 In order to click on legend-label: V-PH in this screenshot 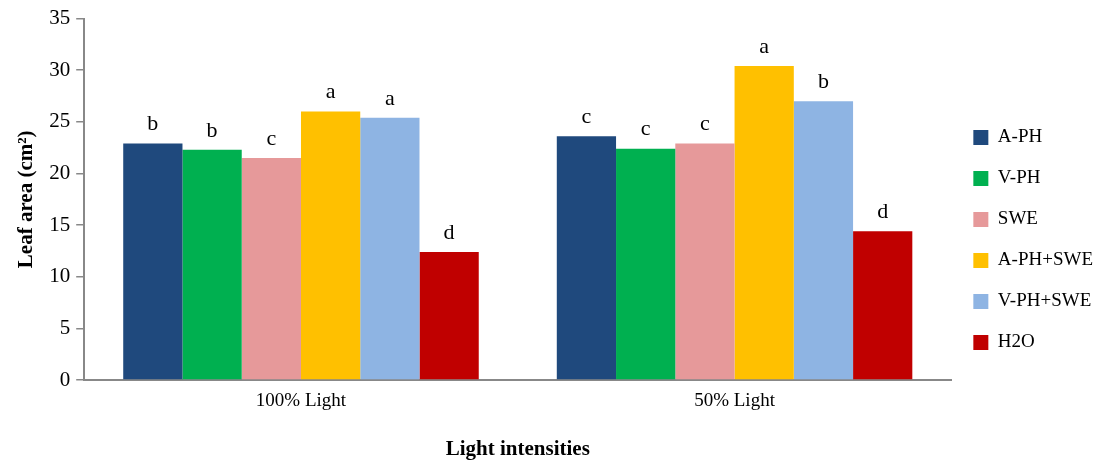, I will do `click(1019, 177)`.